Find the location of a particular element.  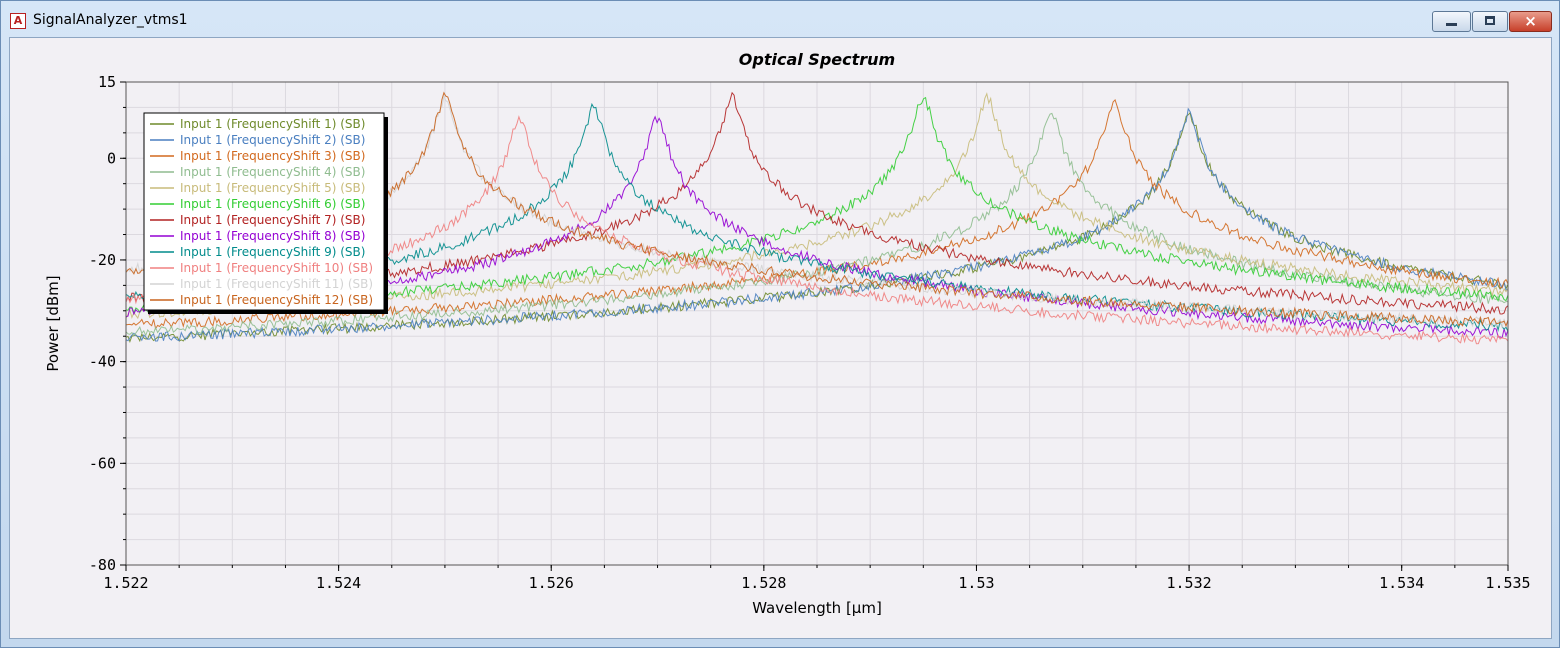

legend-entry-9: Input 1 (FrequencyShift 9) (SB) is located at coordinates (272, 252).